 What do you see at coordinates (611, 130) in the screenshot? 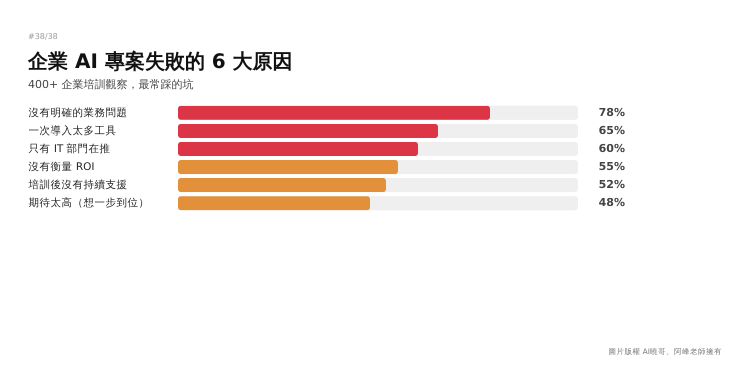
I see `data-label: 65%` at bounding box center [611, 130].